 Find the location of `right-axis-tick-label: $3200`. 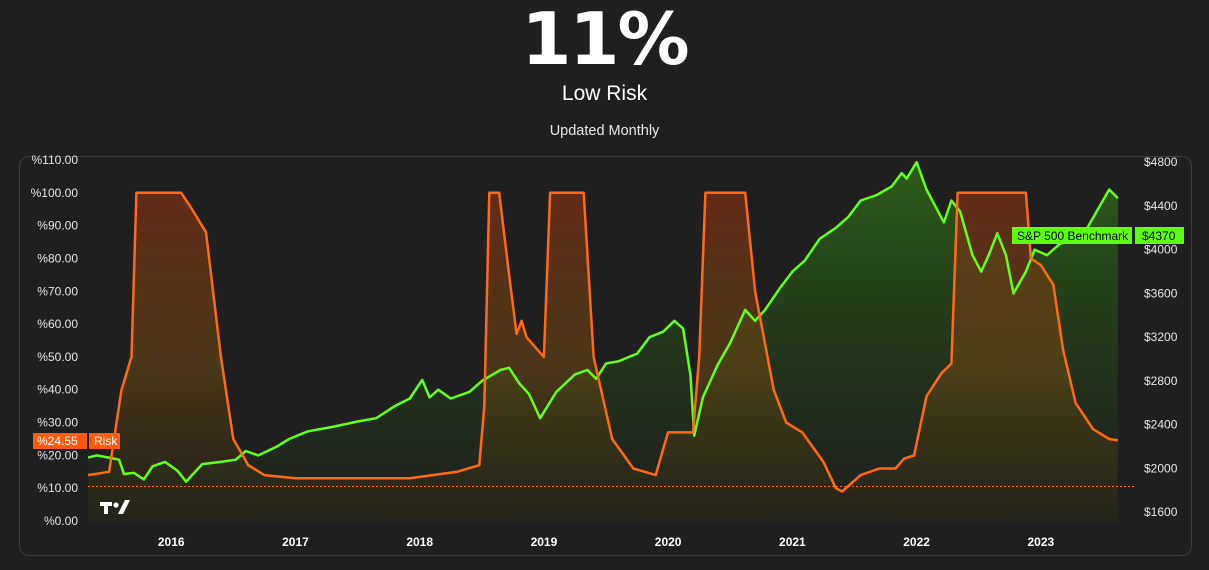

right-axis-tick-label: $3200 is located at coordinates (1161, 337).